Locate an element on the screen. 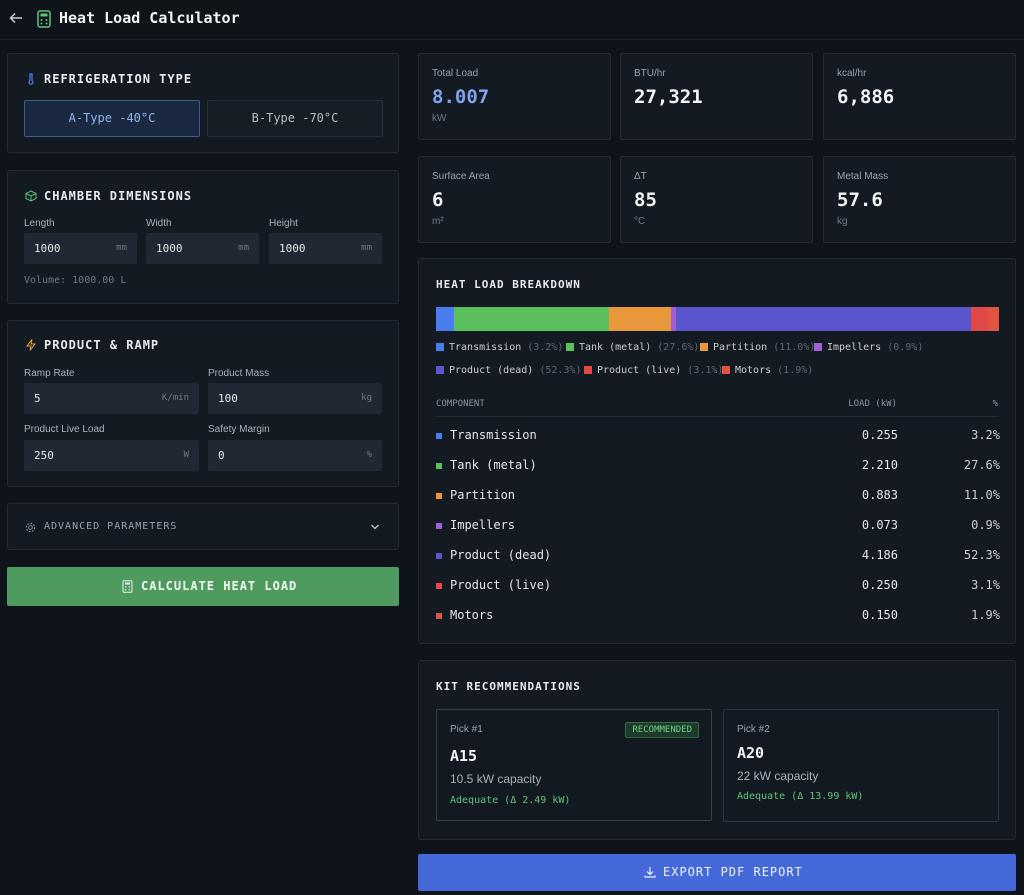 This screenshot has width=1024, height=895. product-mass-label: Product Mass is located at coordinates (239, 373).